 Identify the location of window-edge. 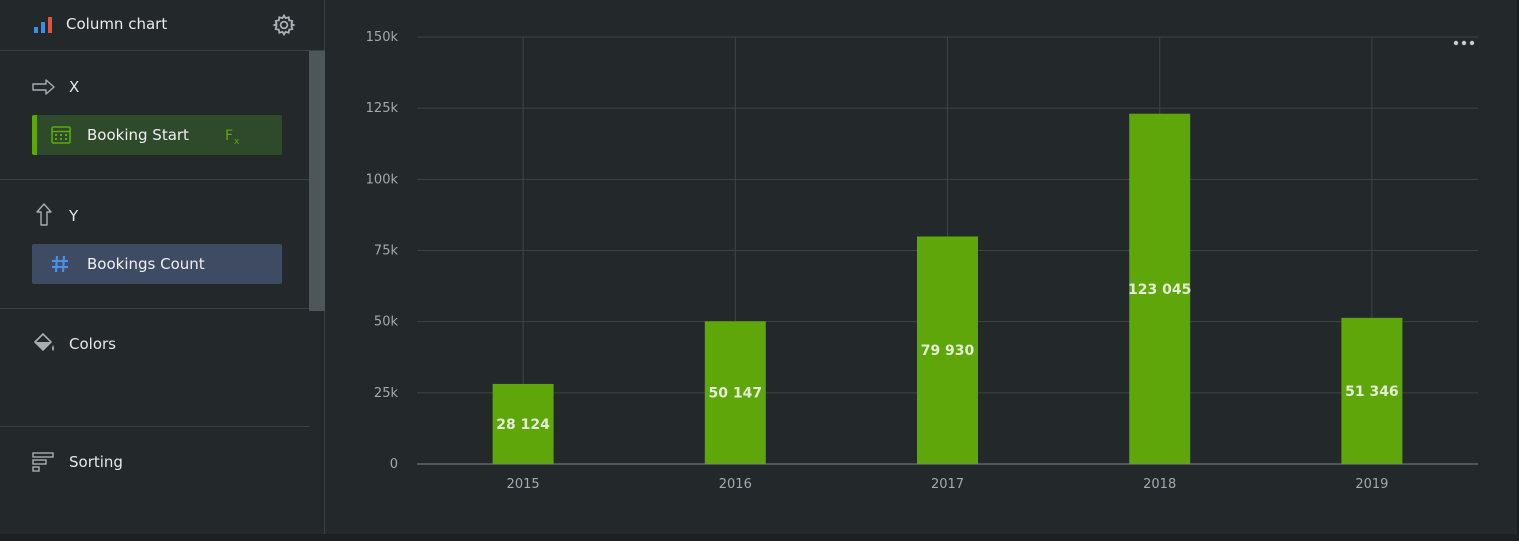
(1518, 270).